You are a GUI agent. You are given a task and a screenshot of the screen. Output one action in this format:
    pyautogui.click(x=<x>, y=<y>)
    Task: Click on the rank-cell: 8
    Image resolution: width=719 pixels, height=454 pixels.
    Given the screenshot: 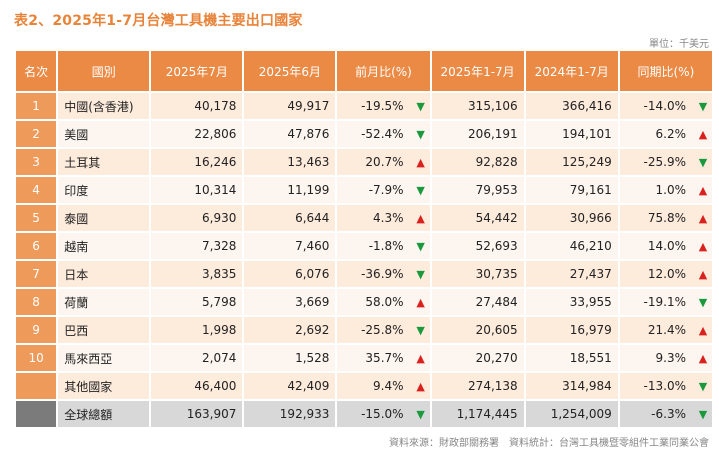 What is the action you would take?
    pyautogui.click(x=36, y=302)
    